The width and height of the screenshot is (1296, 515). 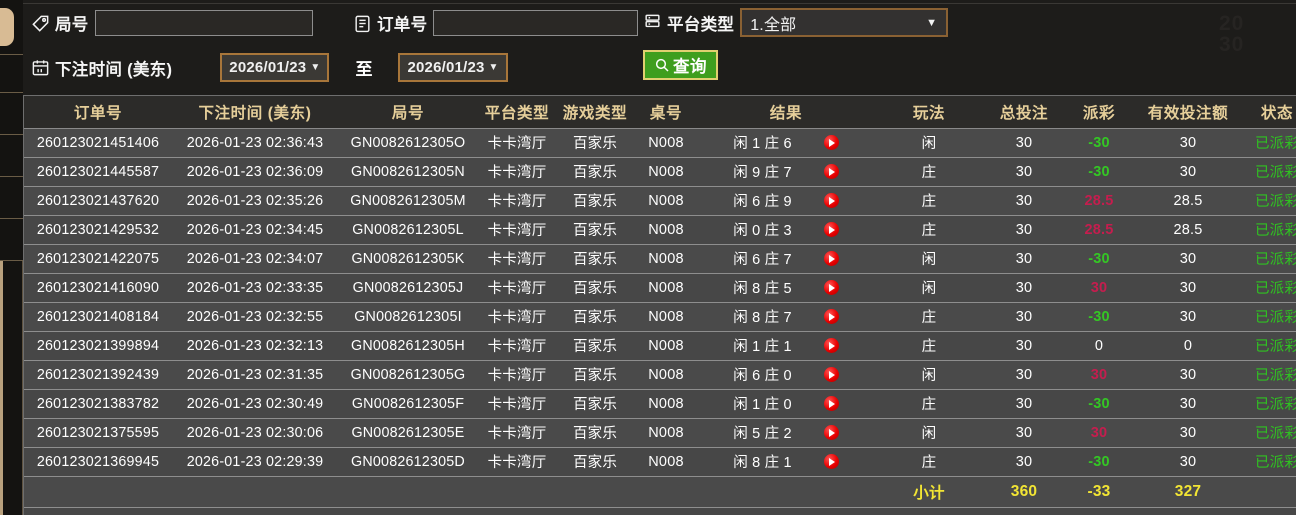 I want to click on bet-time-to-value: 2026/01/23, so click(x=446, y=67).